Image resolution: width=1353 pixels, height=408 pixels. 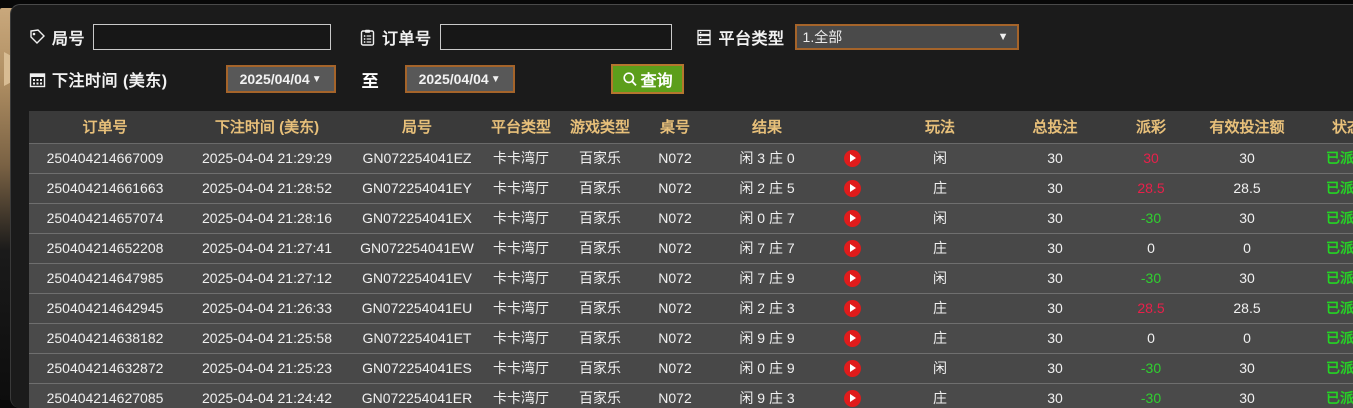 I want to click on bet-type-cell: 闲, so click(x=940, y=218).